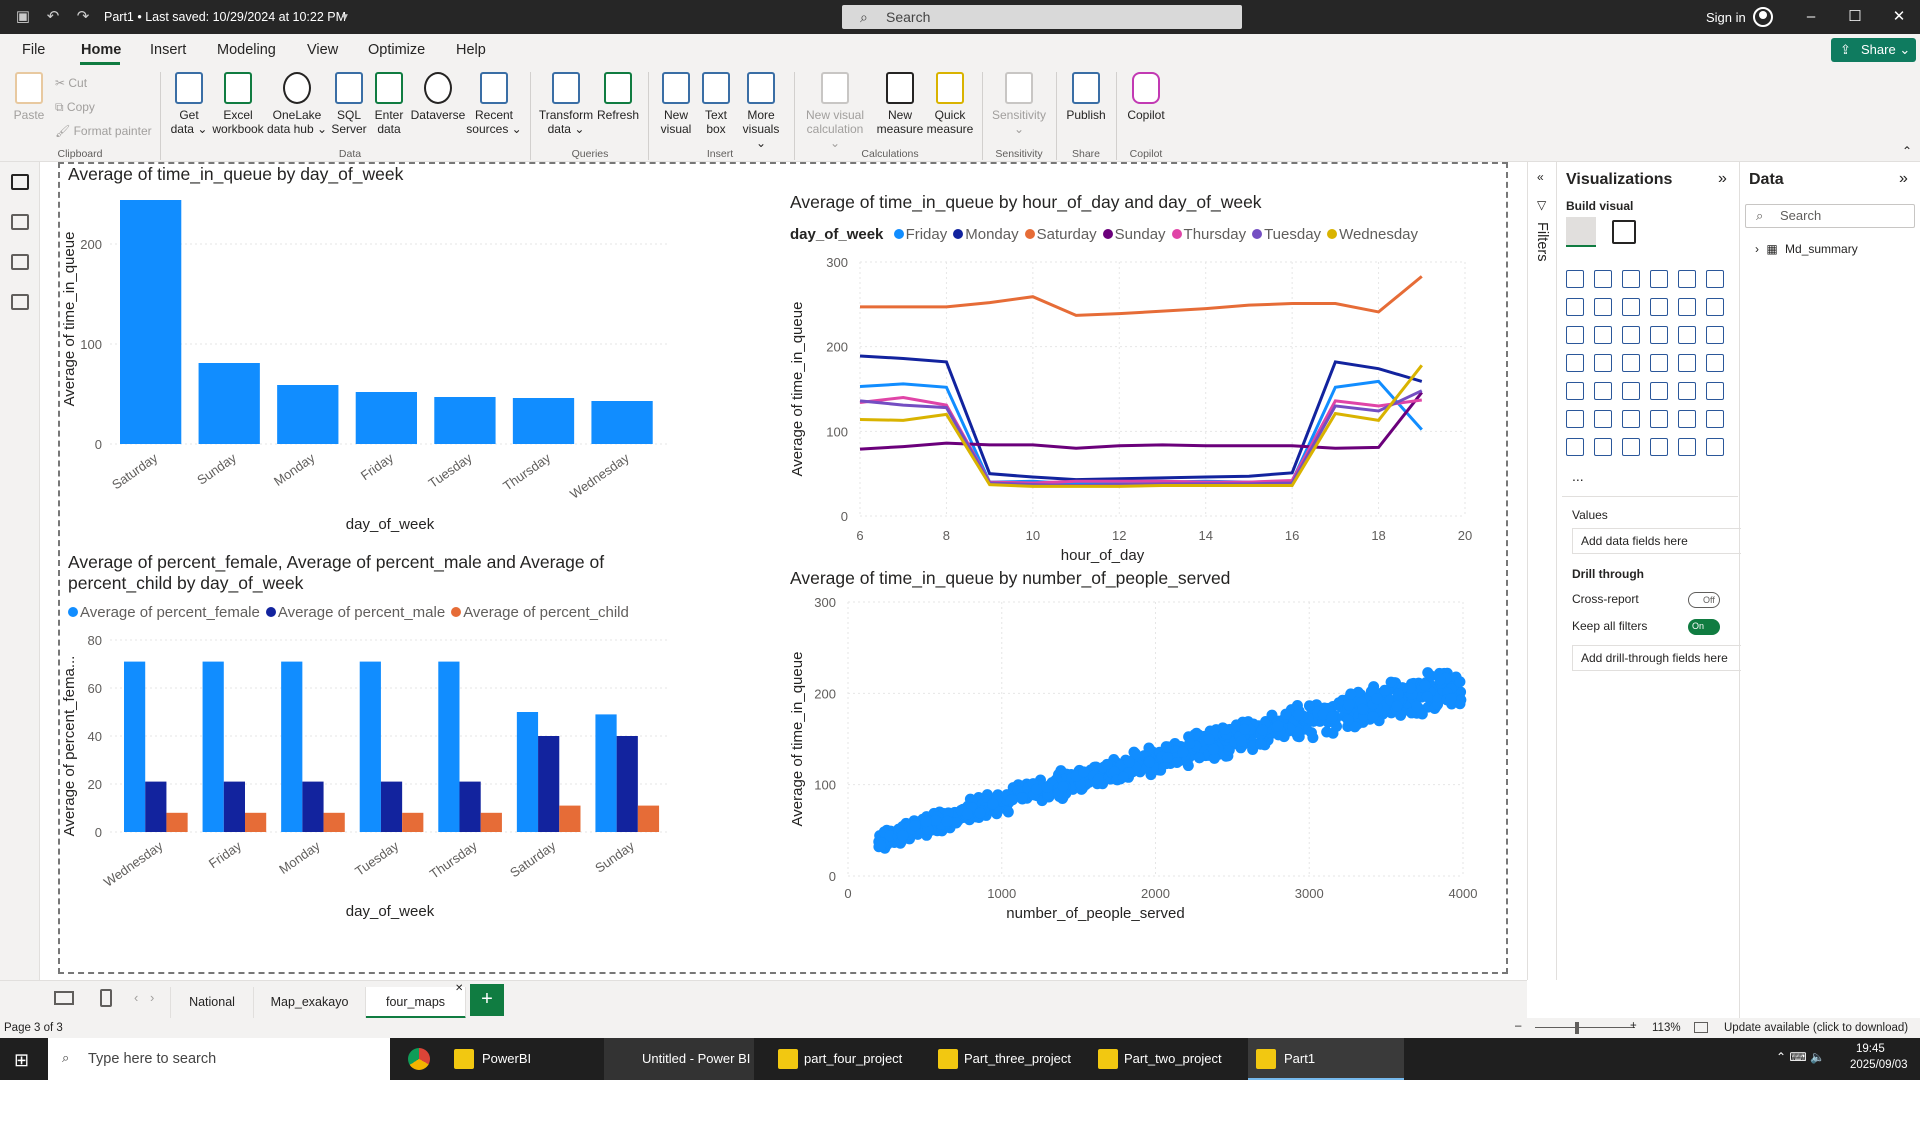 Image resolution: width=1920 pixels, height=1122 pixels. Describe the element at coordinates (983, 234) in the screenshot. I see `legend-entry: Monday` at that location.